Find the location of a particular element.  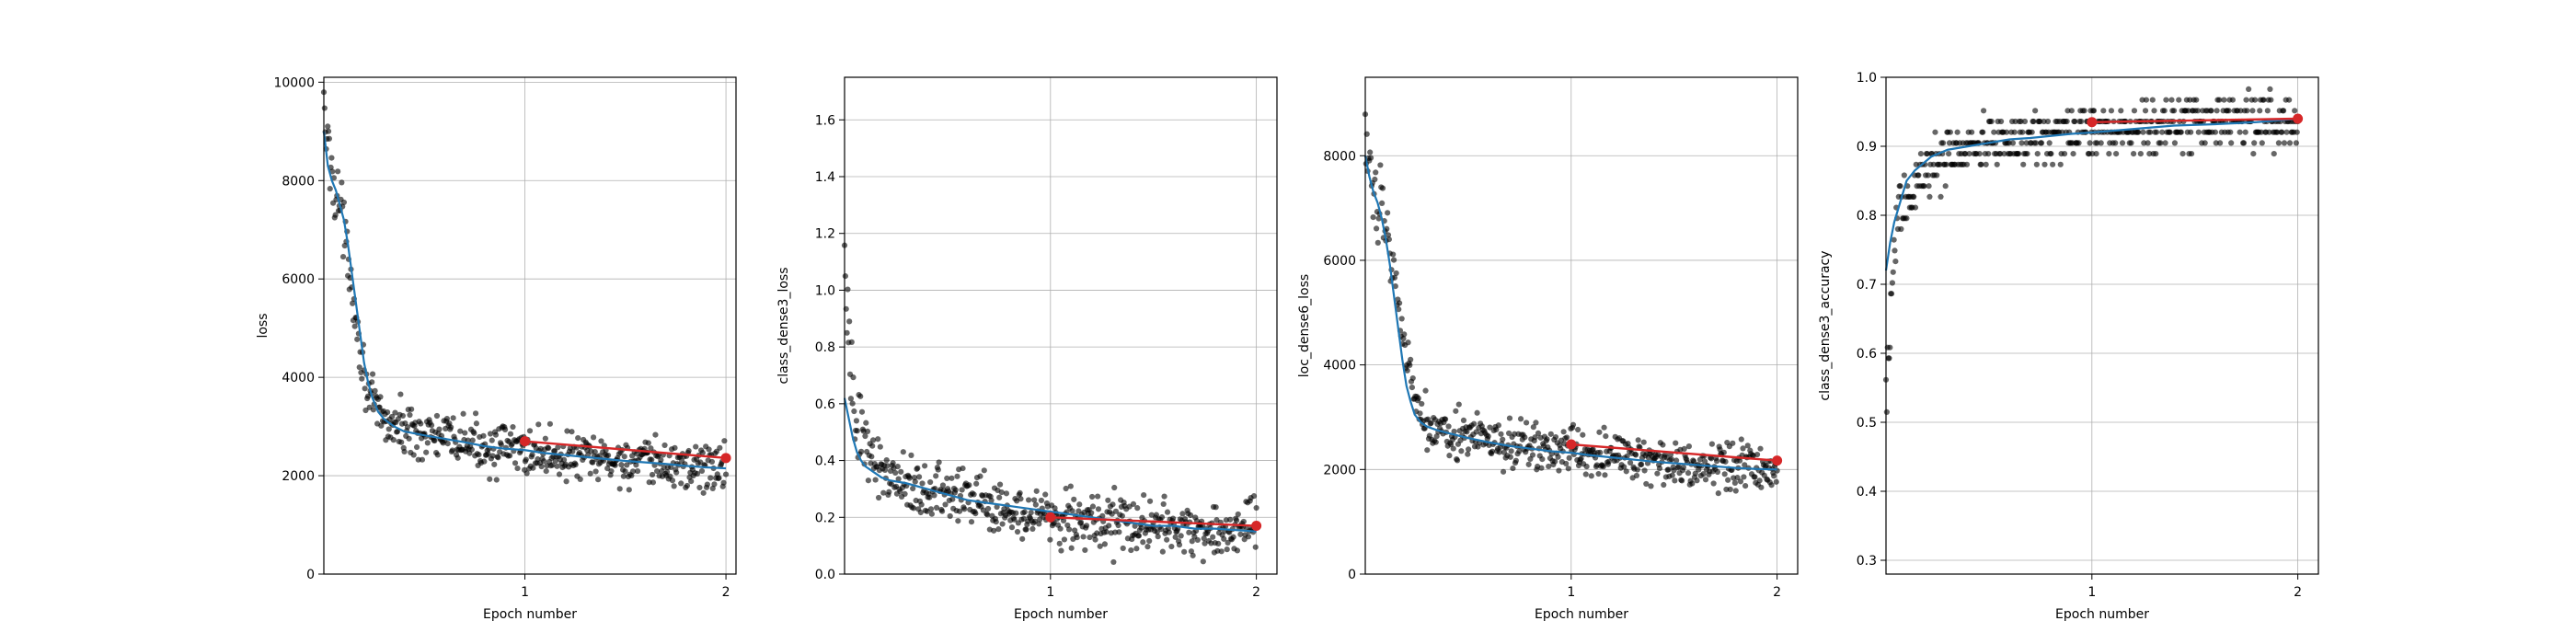

panel-class-dense3-loss-frame is located at coordinates (1061, 325).